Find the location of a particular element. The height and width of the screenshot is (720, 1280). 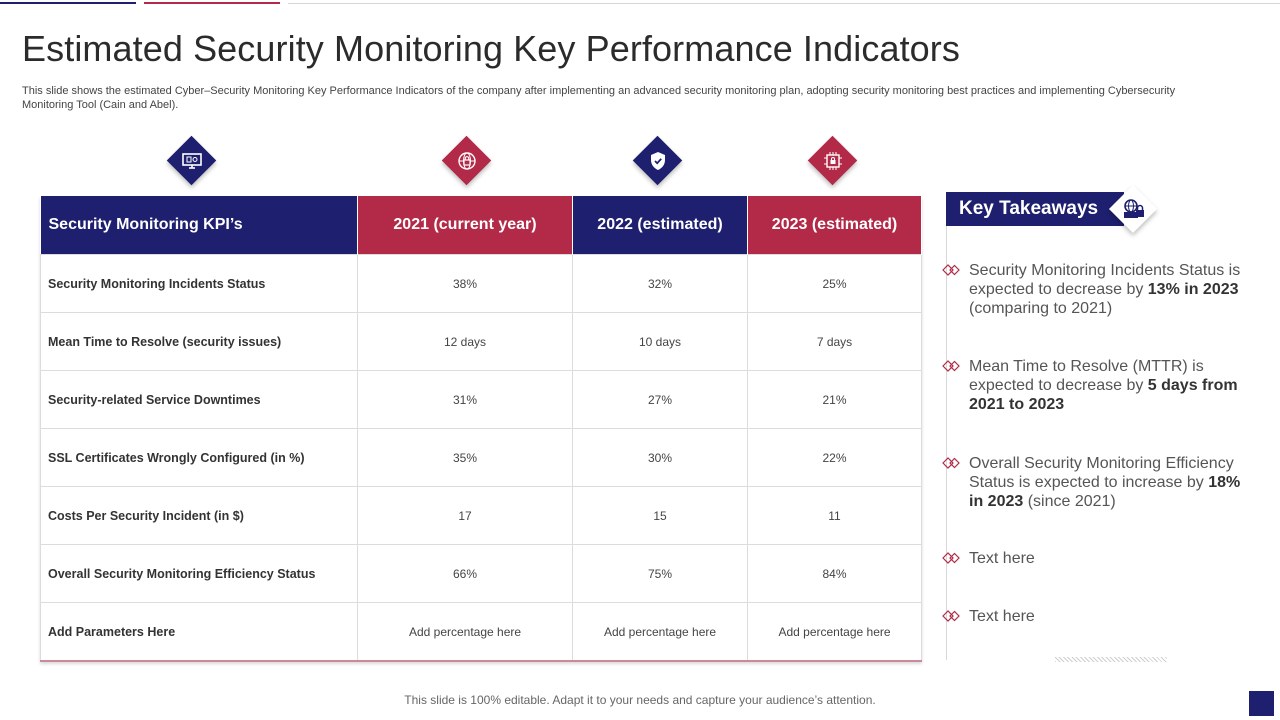

value-2021: 38% is located at coordinates (465, 283).